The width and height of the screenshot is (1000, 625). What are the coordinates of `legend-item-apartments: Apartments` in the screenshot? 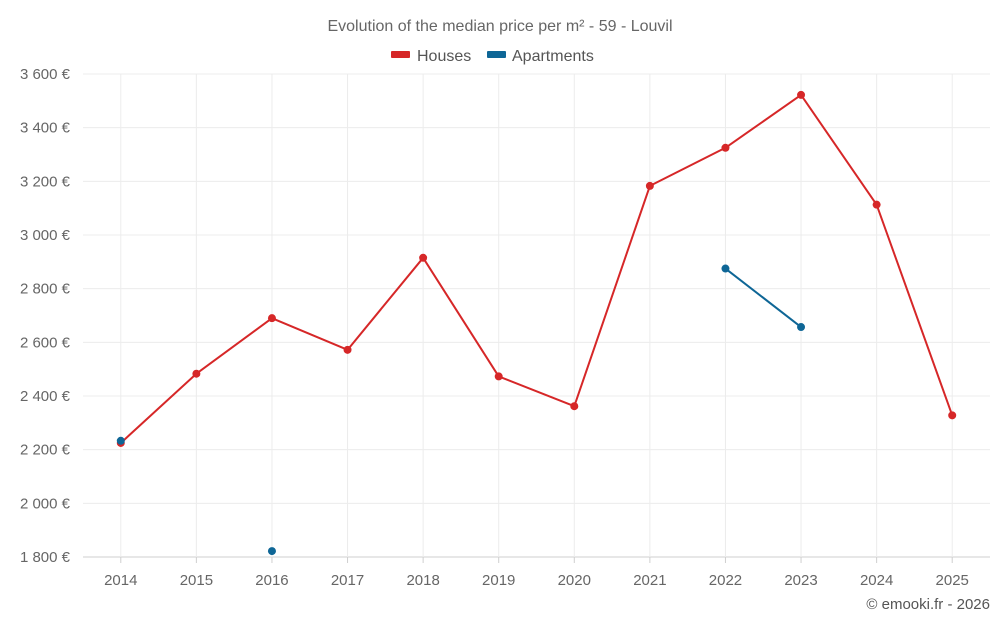 It's located at (540, 56).